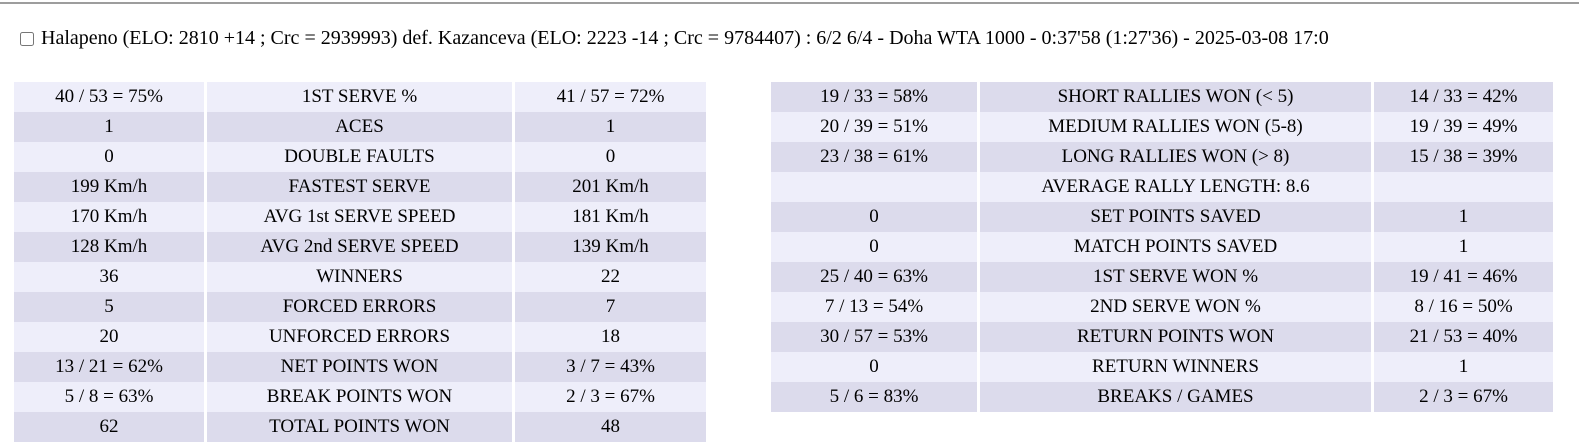  I want to click on stat-label-cell: ACES, so click(358, 127).